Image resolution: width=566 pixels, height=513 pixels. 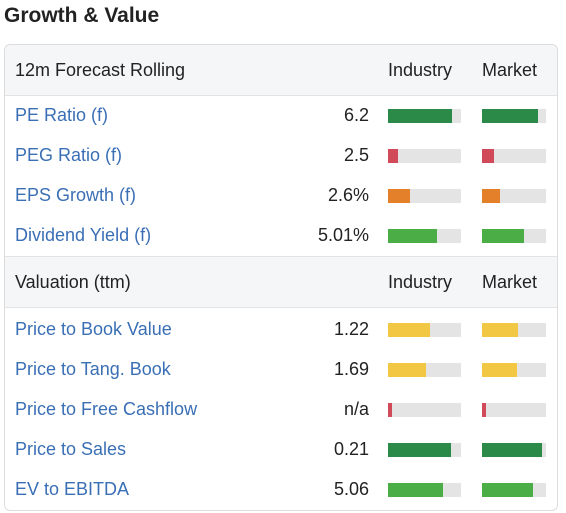 I want to click on metric-row: EV to EBITDA 5.06, so click(x=281, y=490).